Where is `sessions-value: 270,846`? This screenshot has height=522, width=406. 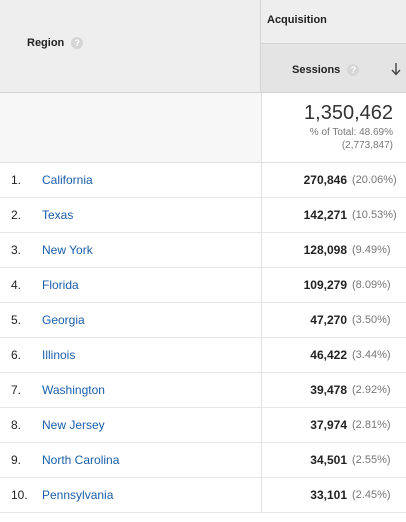
sessions-value: 270,846 is located at coordinates (325, 180).